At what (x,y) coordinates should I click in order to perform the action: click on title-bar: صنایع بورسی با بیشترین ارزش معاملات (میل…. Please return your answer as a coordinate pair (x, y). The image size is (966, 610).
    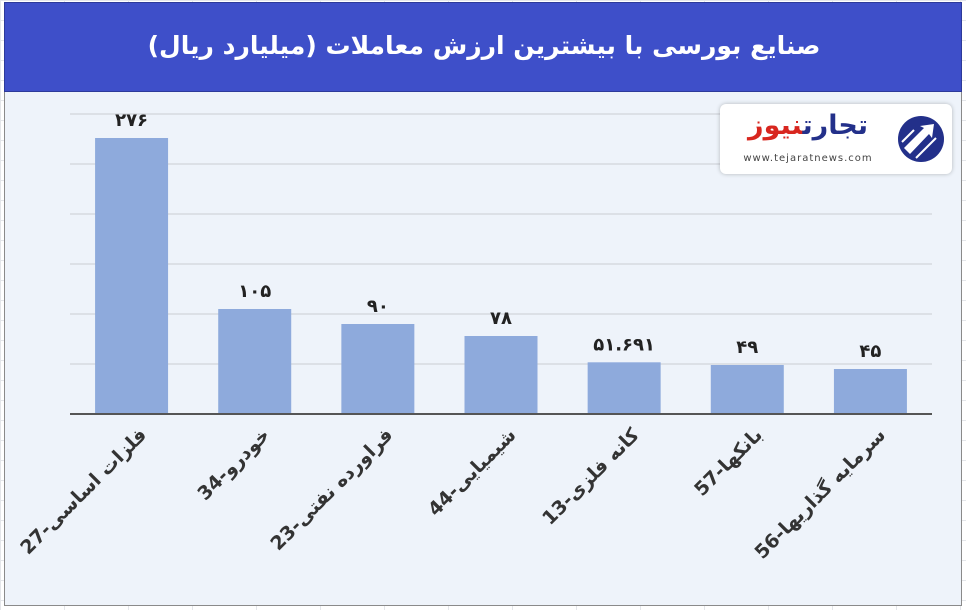
    Looking at the image, I should click on (483, 47).